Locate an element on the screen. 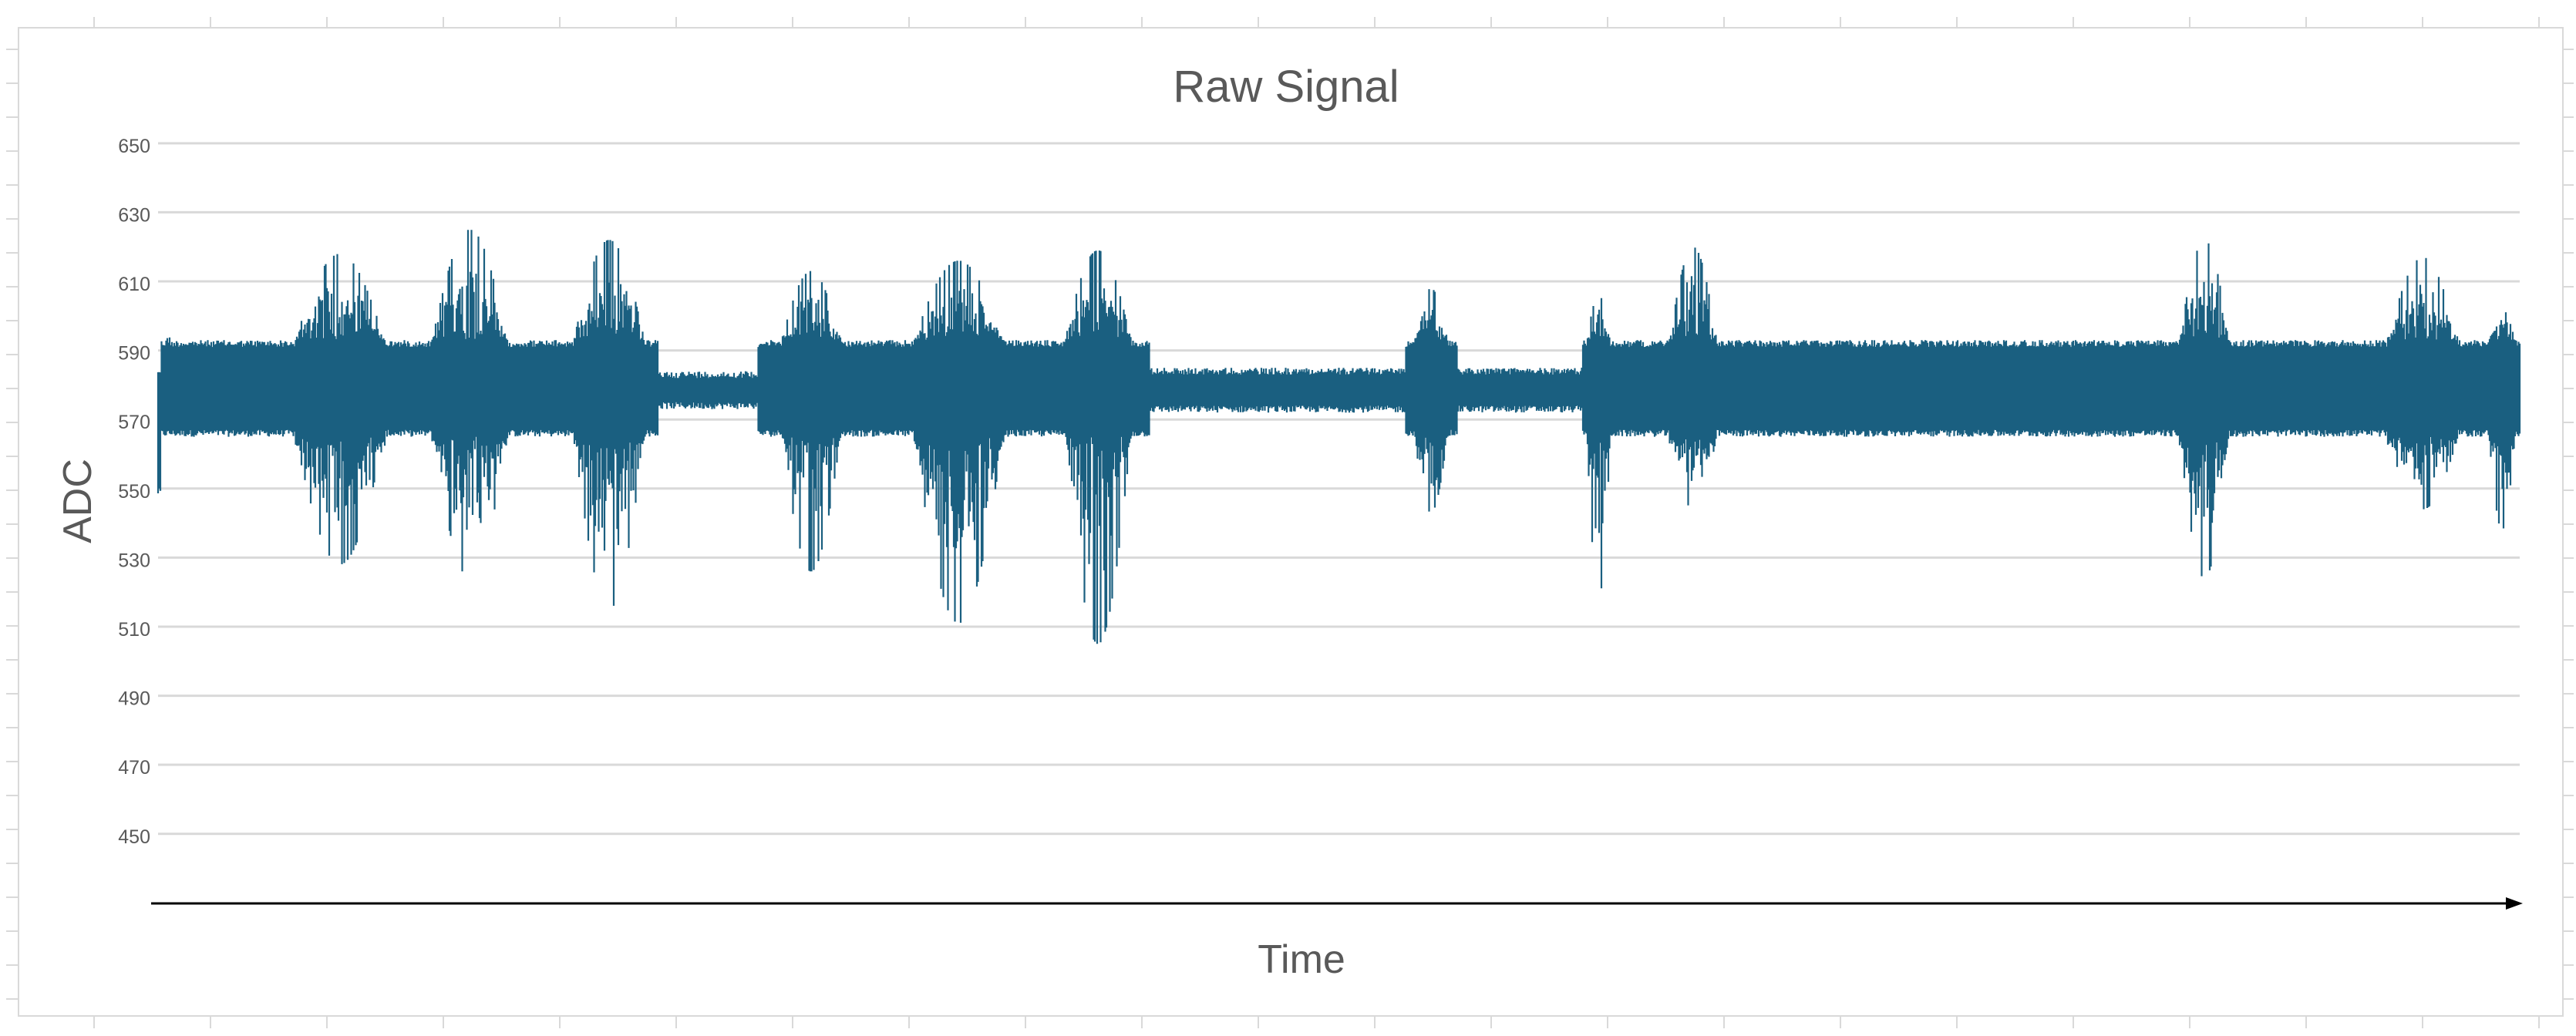  y-tick-label: 570 is located at coordinates (134, 423).